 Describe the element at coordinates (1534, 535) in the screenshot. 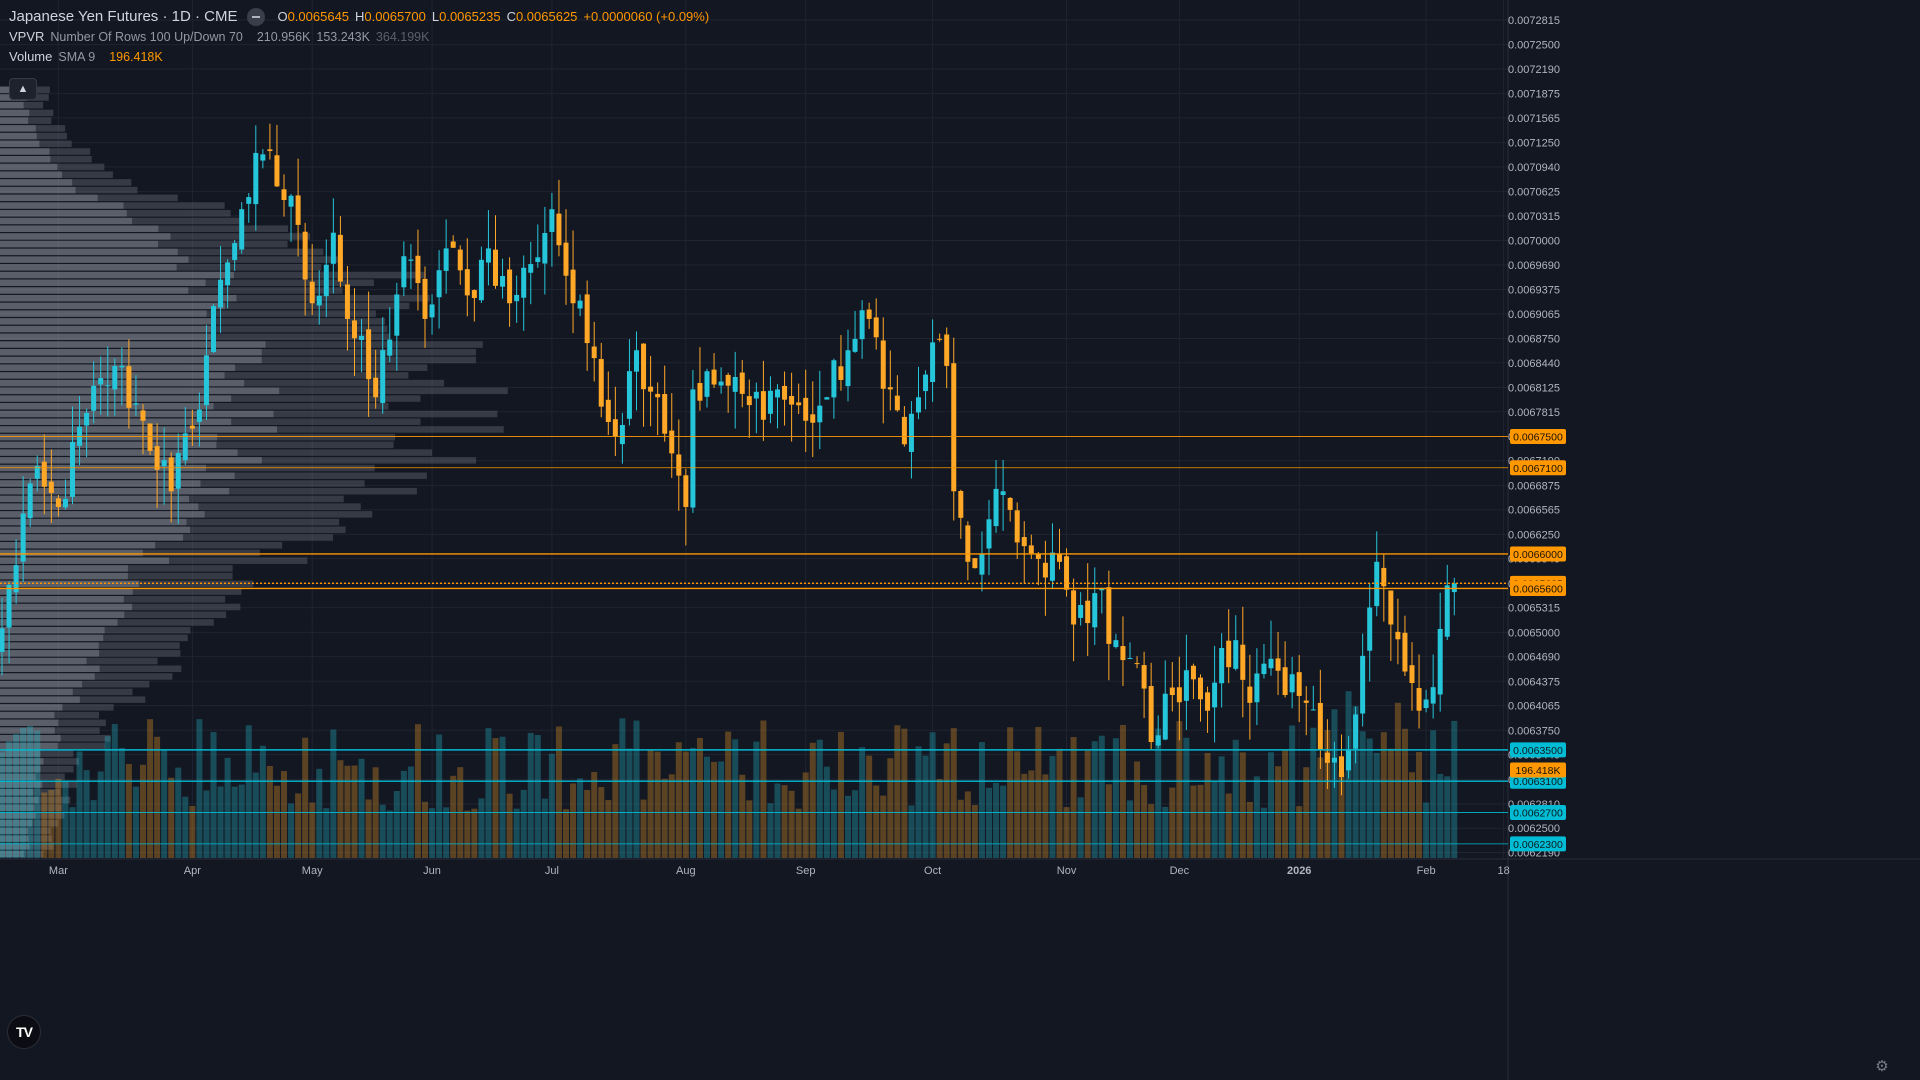

I see `price-tick-label: 0.0066250` at that location.